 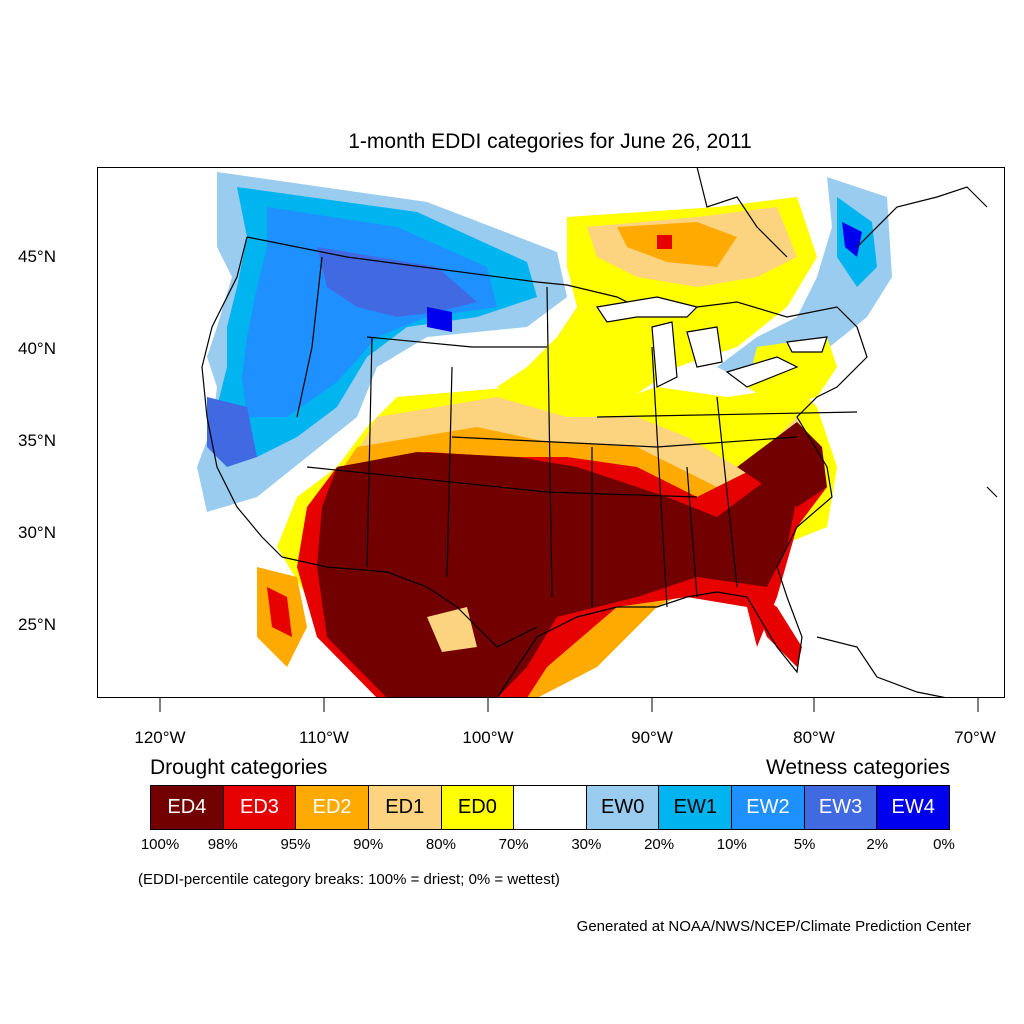 I want to click on legend-break-label: 30%, so click(x=586, y=844).